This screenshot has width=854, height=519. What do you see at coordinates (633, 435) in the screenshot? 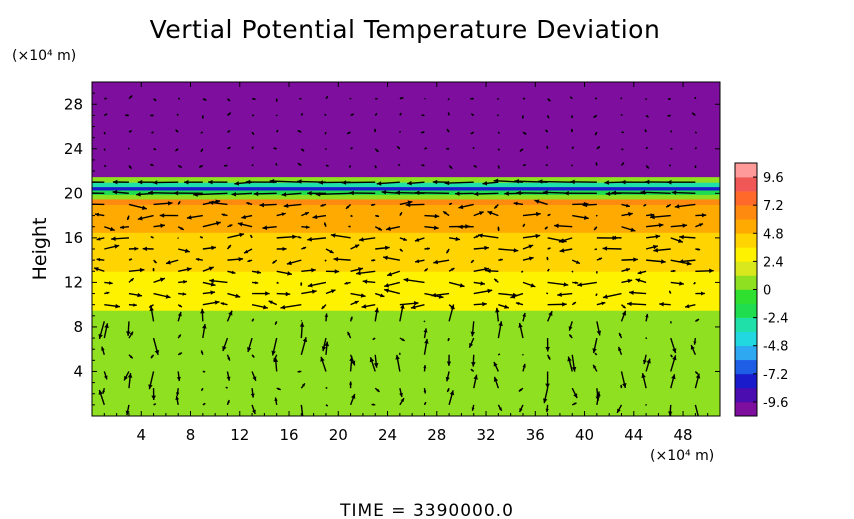
I see `x-tick-label: 44` at bounding box center [633, 435].